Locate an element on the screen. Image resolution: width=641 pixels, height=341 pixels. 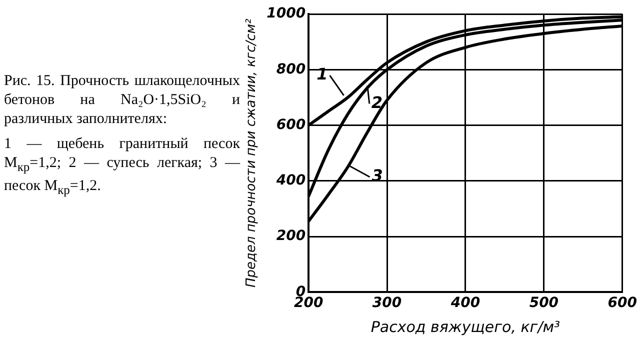
y-tick-label: 600 is located at coordinates (291, 124).